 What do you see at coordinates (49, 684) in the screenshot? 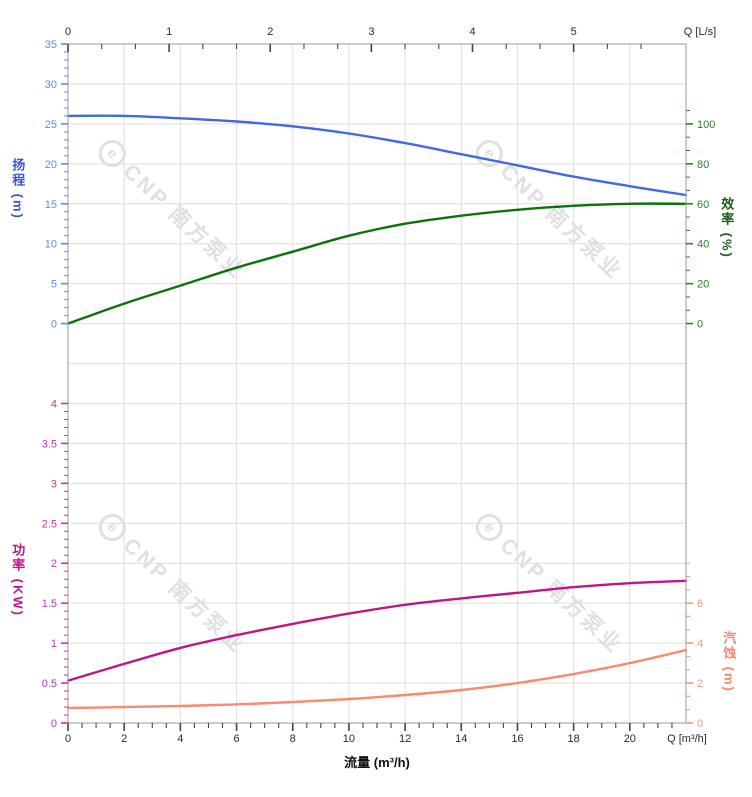
I see `svg-text: 0.5` at bounding box center [49, 684].